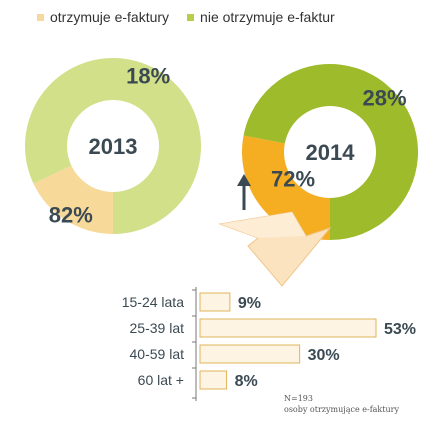  I want to click on callout-layer, so click(275, 230).